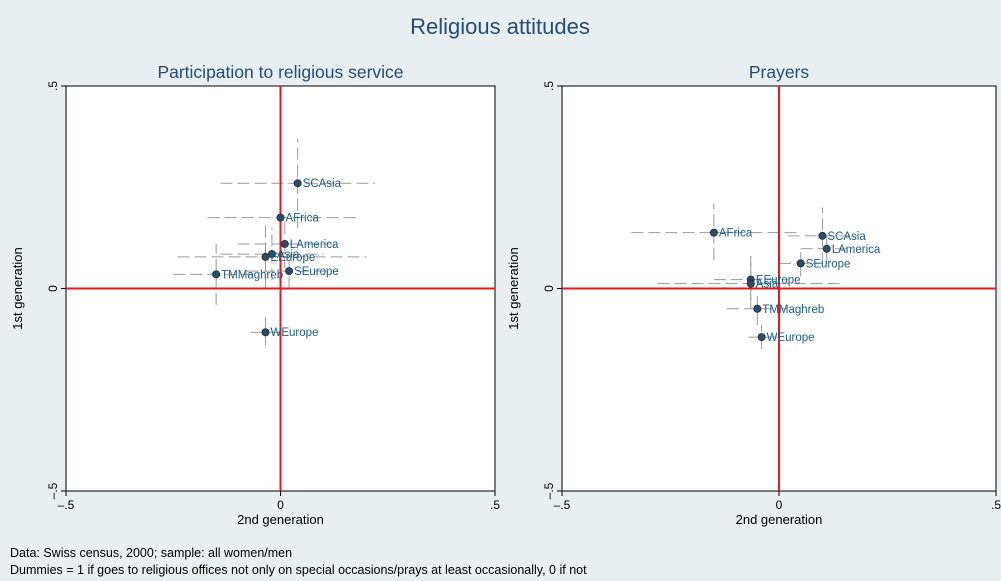  I want to click on panel-title: Prayers, so click(779, 72).